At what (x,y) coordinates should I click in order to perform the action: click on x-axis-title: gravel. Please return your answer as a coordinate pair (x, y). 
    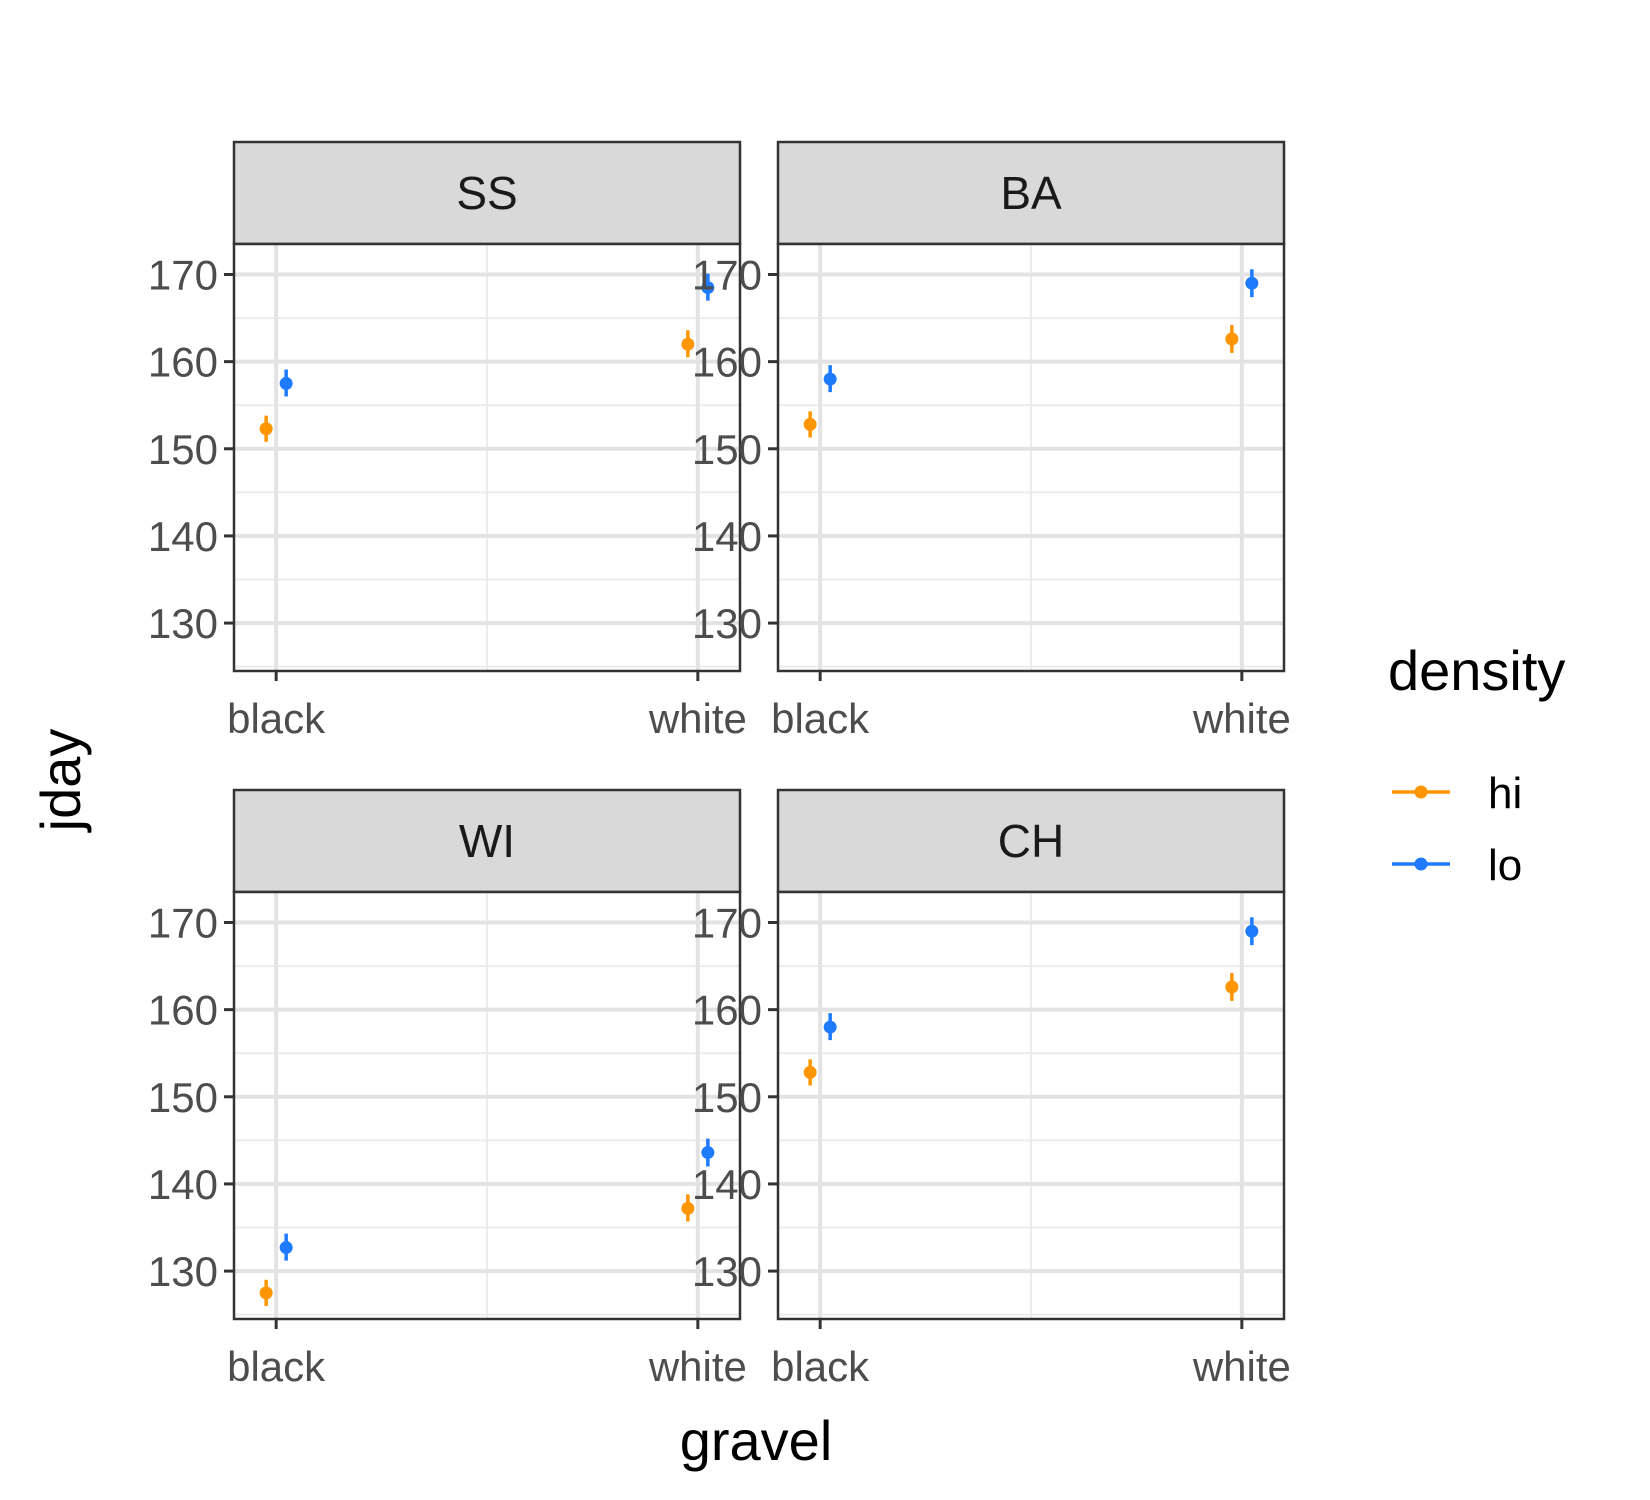
    Looking at the image, I should click on (756, 1440).